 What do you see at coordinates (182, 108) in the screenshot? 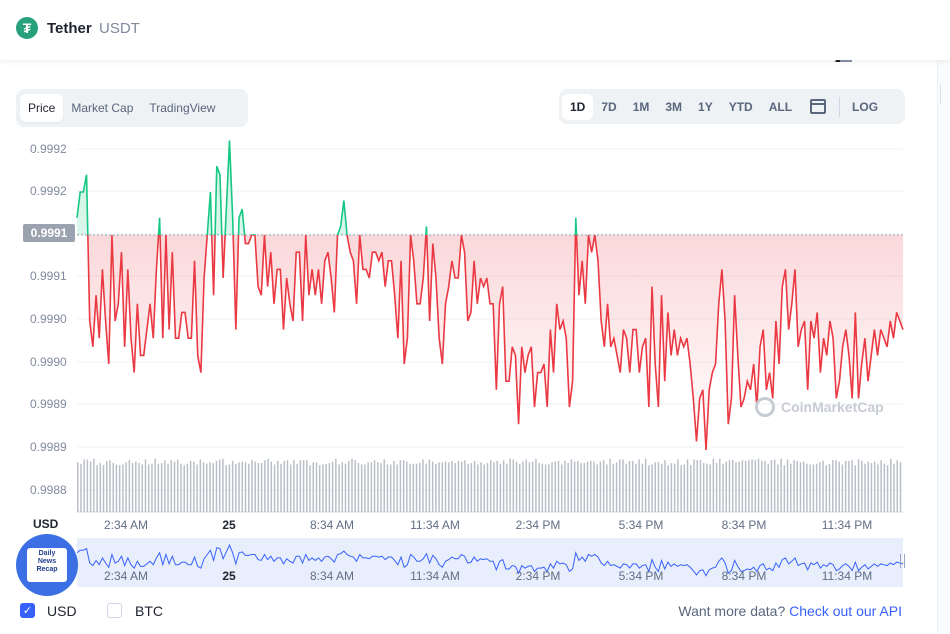
I see `tab-tradingview: TradingView` at bounding box center [182, 108].